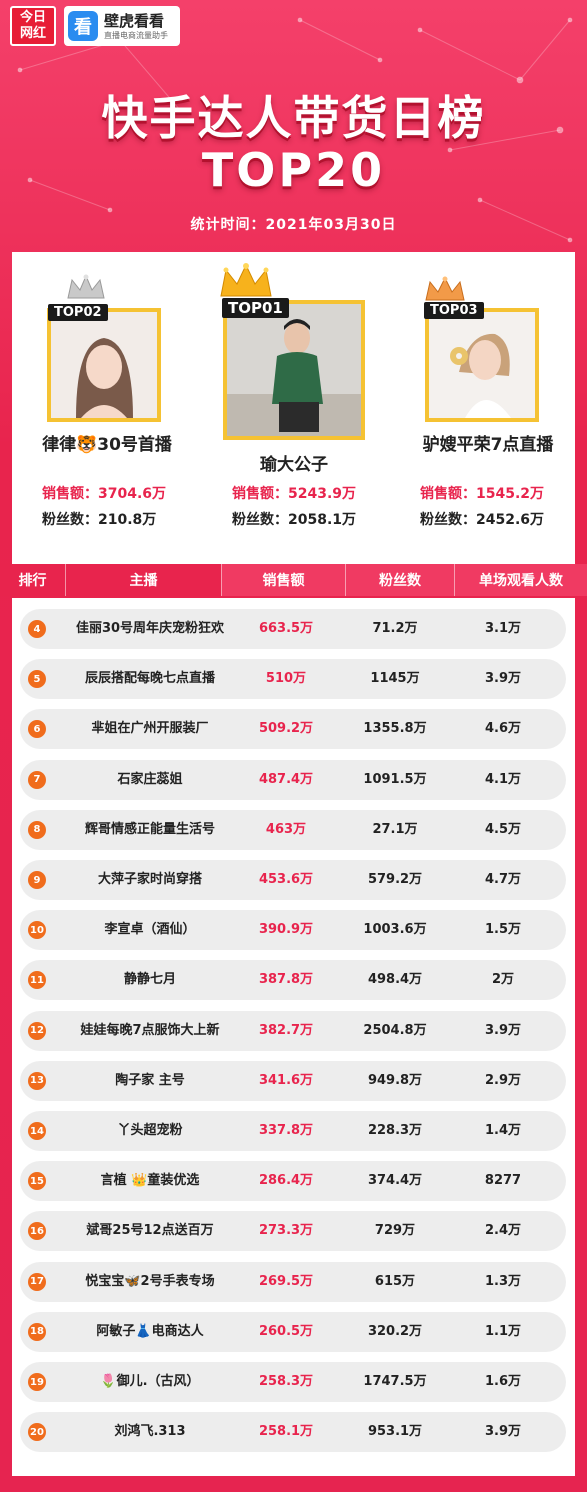 The width and height of the screenshot is (587, 1492). Describe the element at coordinates (37, 779) in the screenshot. I see `rank-badge: 7` at that location.